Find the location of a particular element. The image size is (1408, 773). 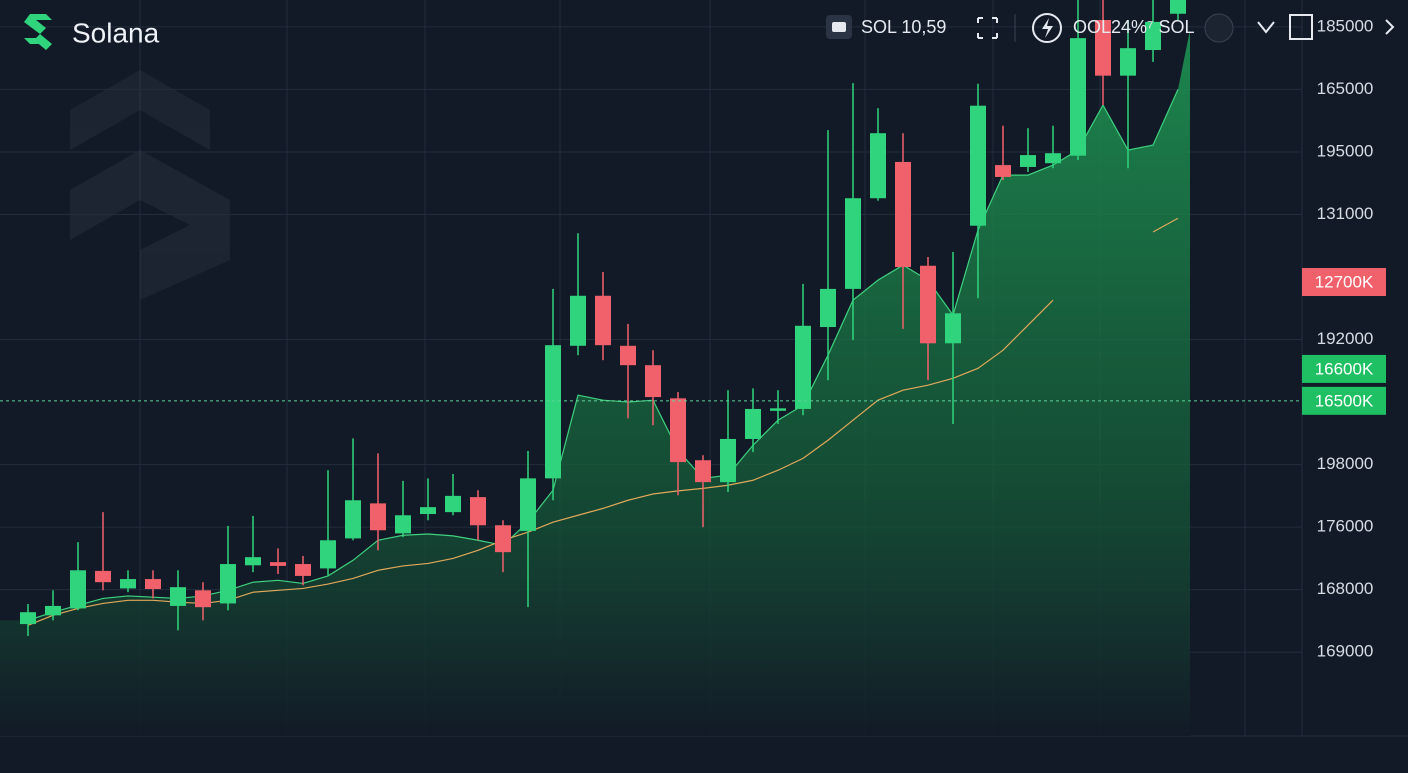

alert-icon is located at coordinates (1047, 28).